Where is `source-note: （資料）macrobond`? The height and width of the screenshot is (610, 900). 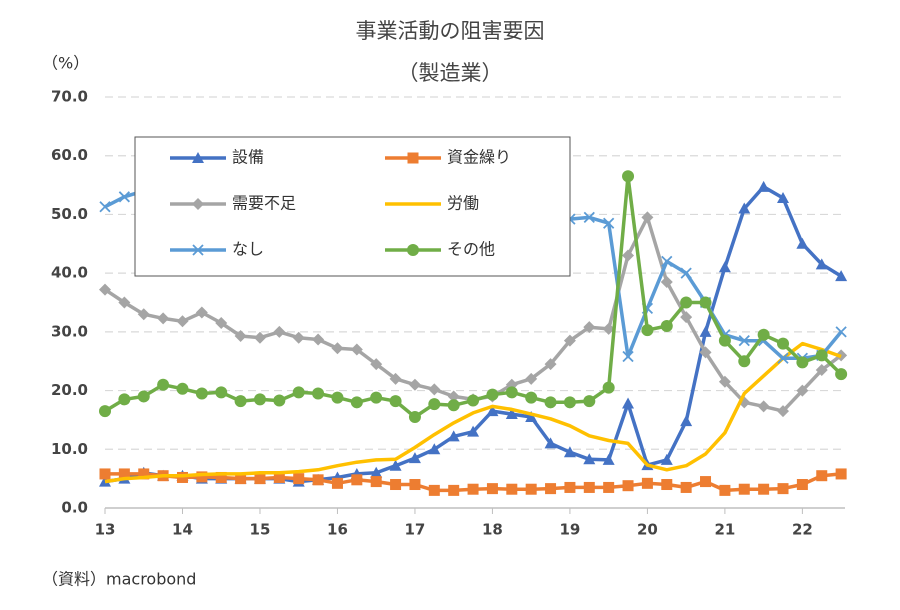
source-note: （資料）macrobond is located at coordinates (119, 579).